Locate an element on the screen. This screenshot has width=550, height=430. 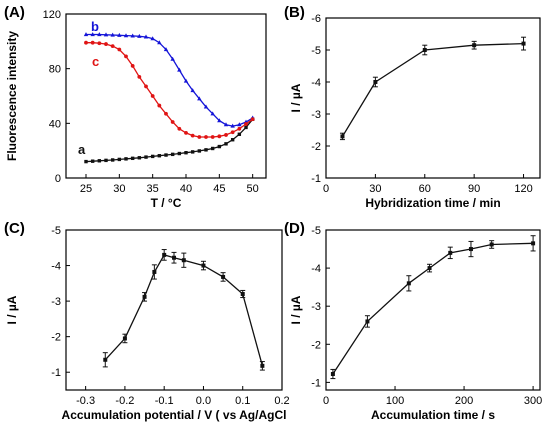
panel-d-label: (D) is located at coordinates (294, 228).